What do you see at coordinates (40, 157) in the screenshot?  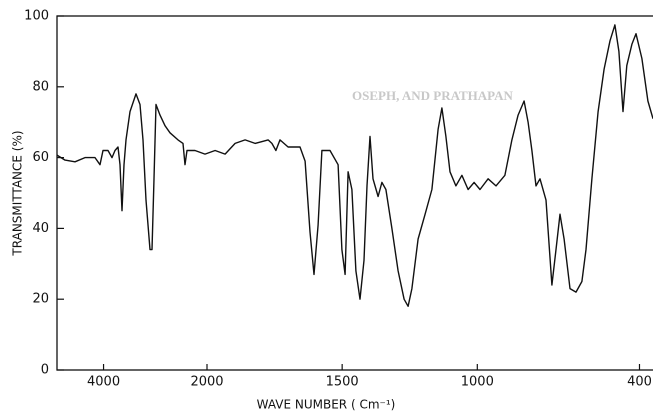 I see `y-tick-label: 60` at bounding box center [40, 157].